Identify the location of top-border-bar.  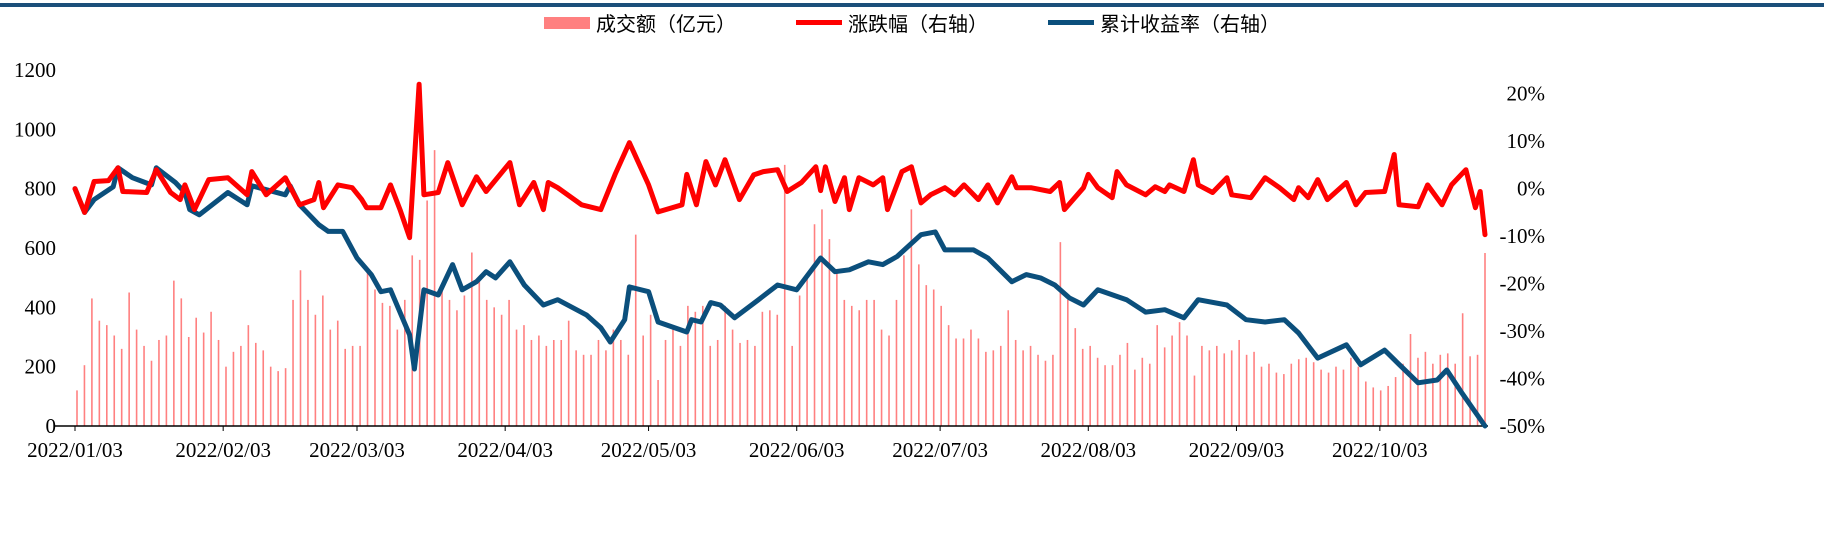
(912, 5).